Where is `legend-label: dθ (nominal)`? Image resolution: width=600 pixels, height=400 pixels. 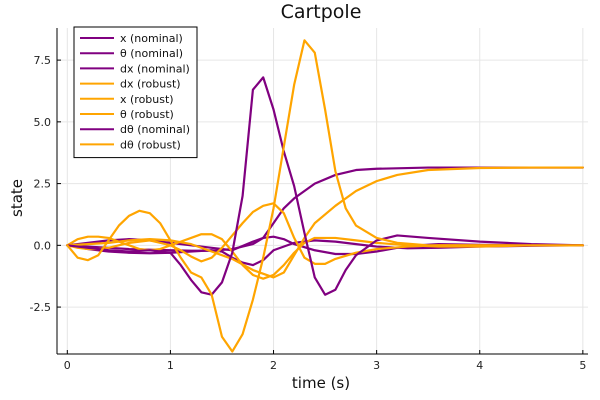
legend-label: dθ (nominal) is located at coordinates (155, 129).